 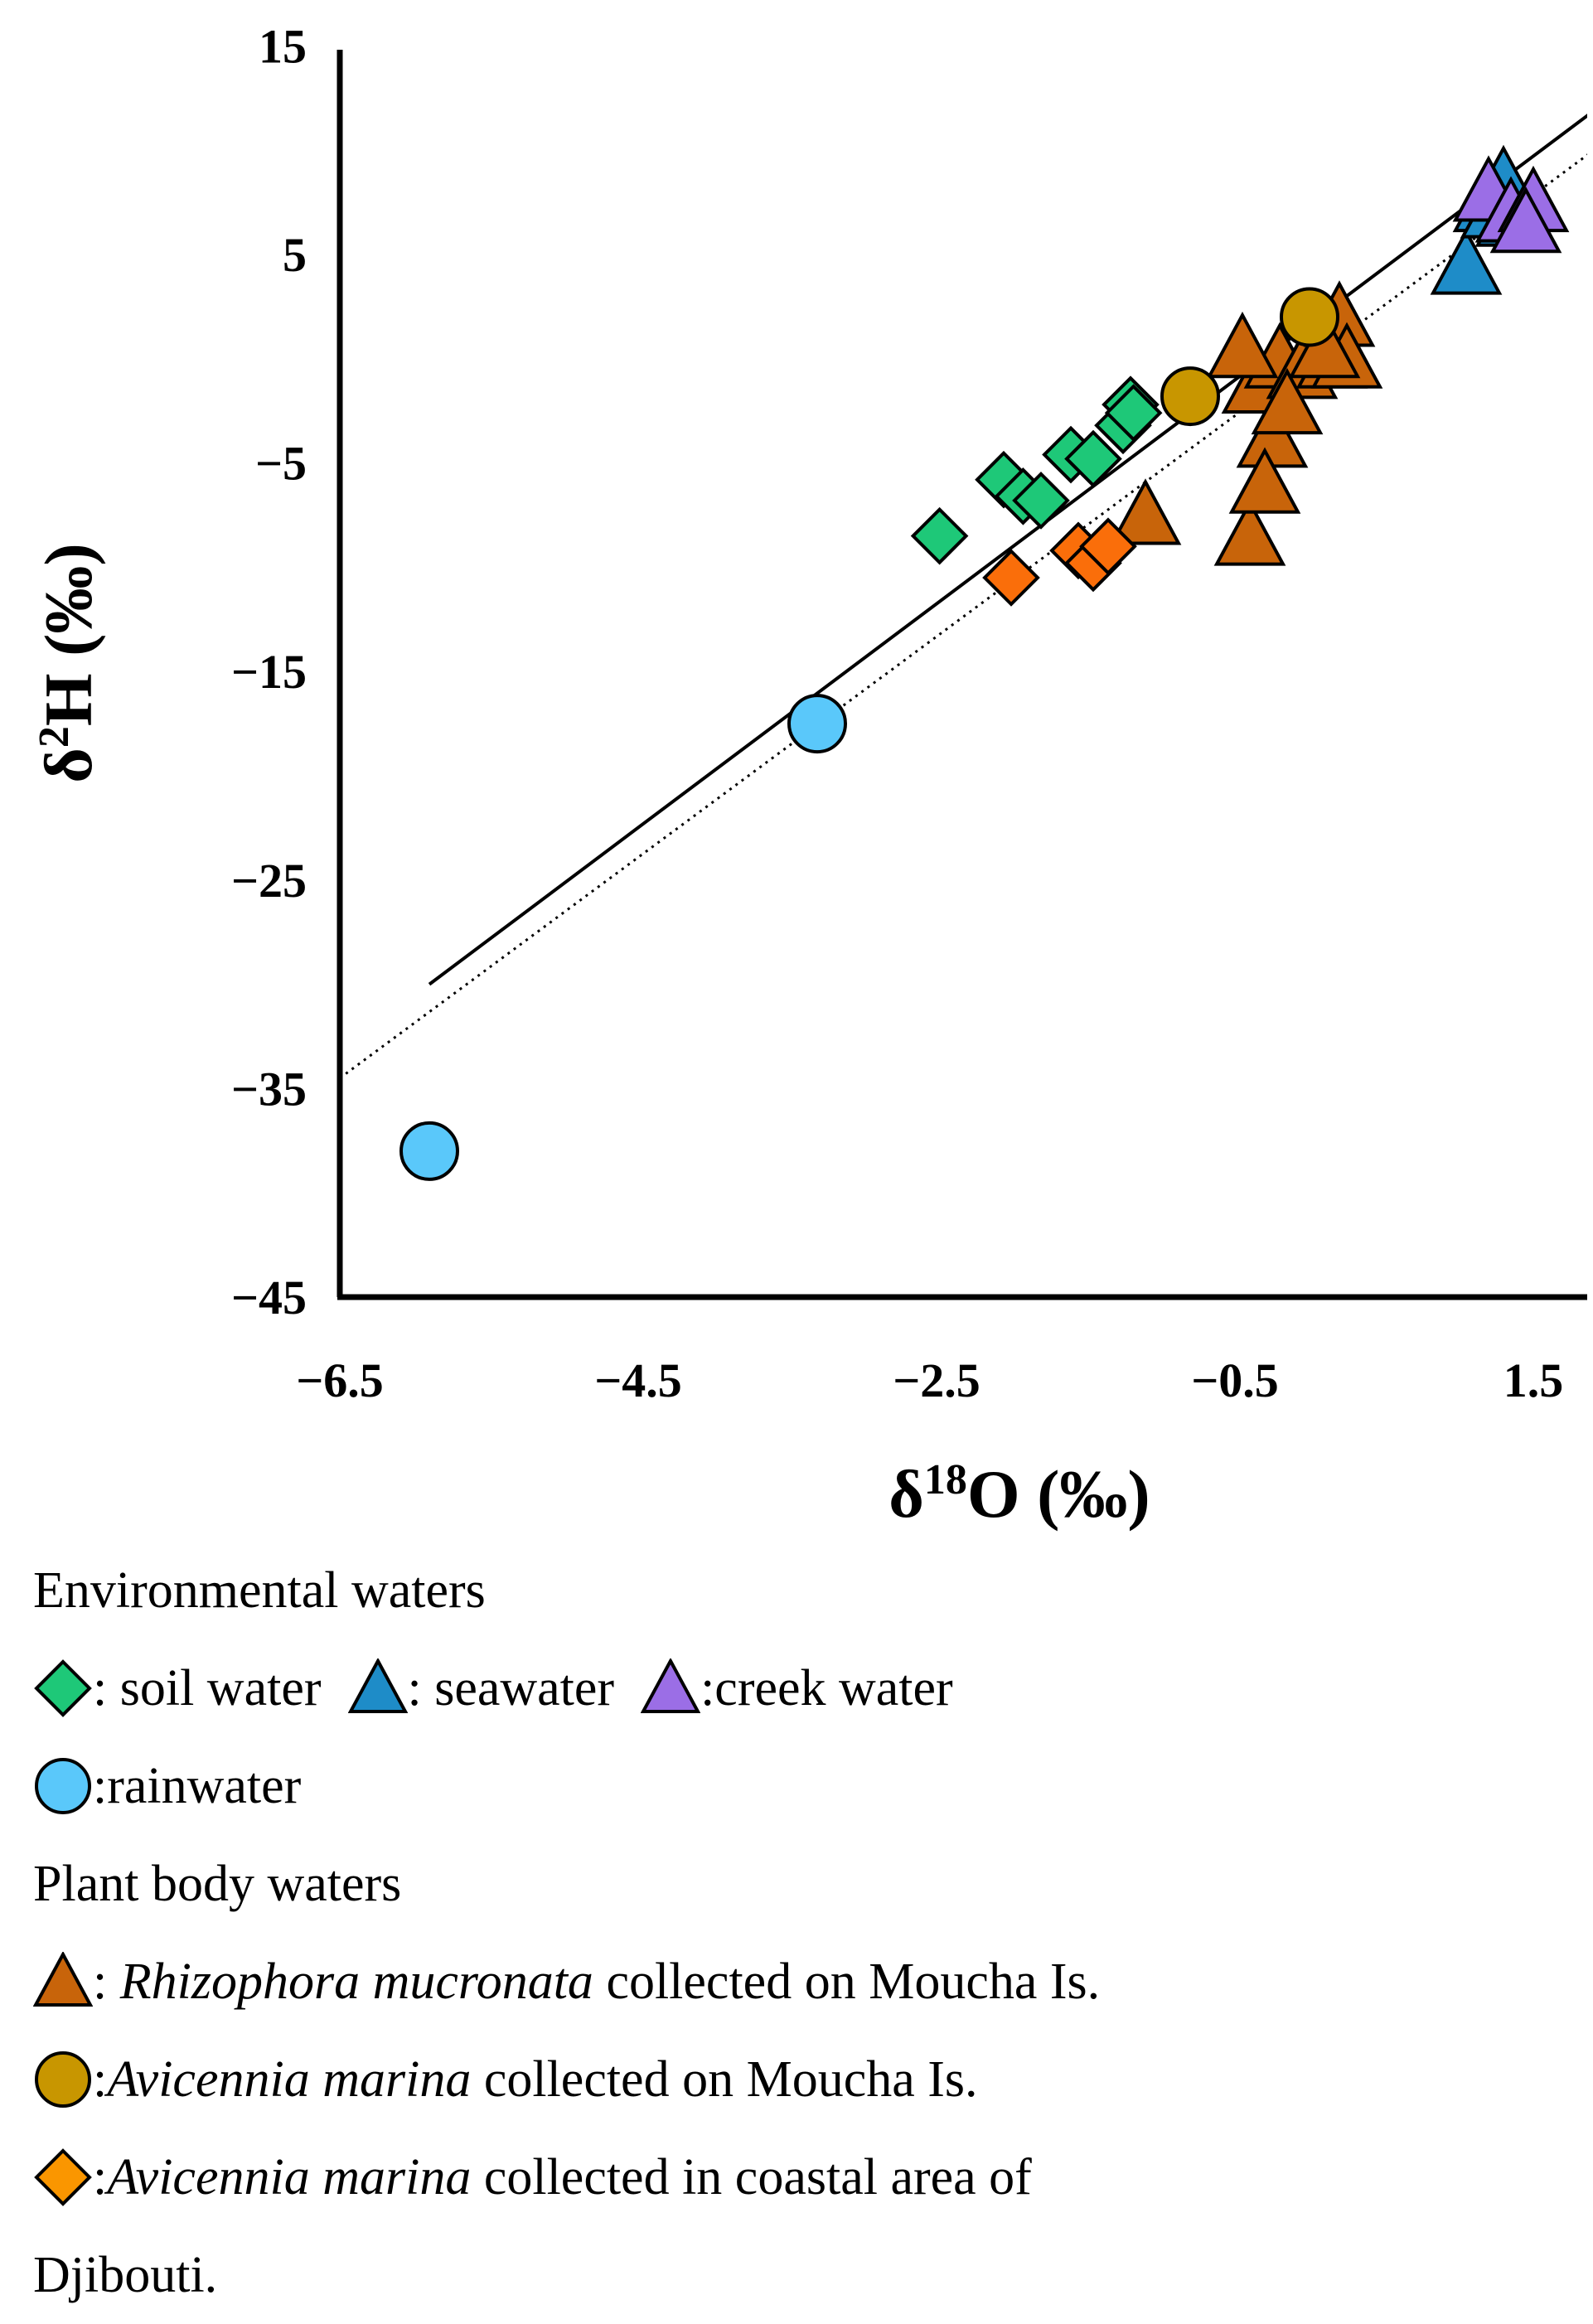 What do you see at coordinates (289, 2079) in the screenshot?
I see `legend-avi-moucha-species: Avicennia marina` at bounding box center [289, 2079].